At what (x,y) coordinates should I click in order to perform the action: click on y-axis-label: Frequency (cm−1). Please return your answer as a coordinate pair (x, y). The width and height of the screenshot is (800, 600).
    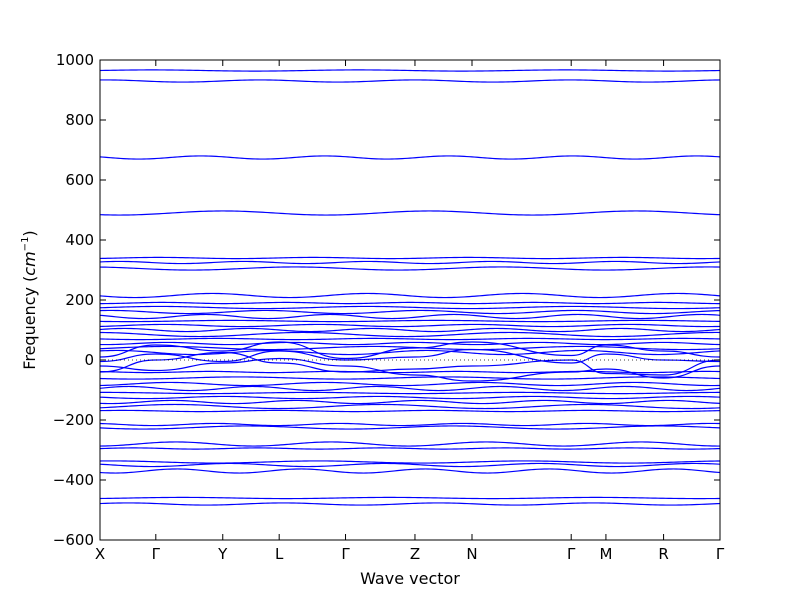
    Looking at the image, I should click on (29, 299).